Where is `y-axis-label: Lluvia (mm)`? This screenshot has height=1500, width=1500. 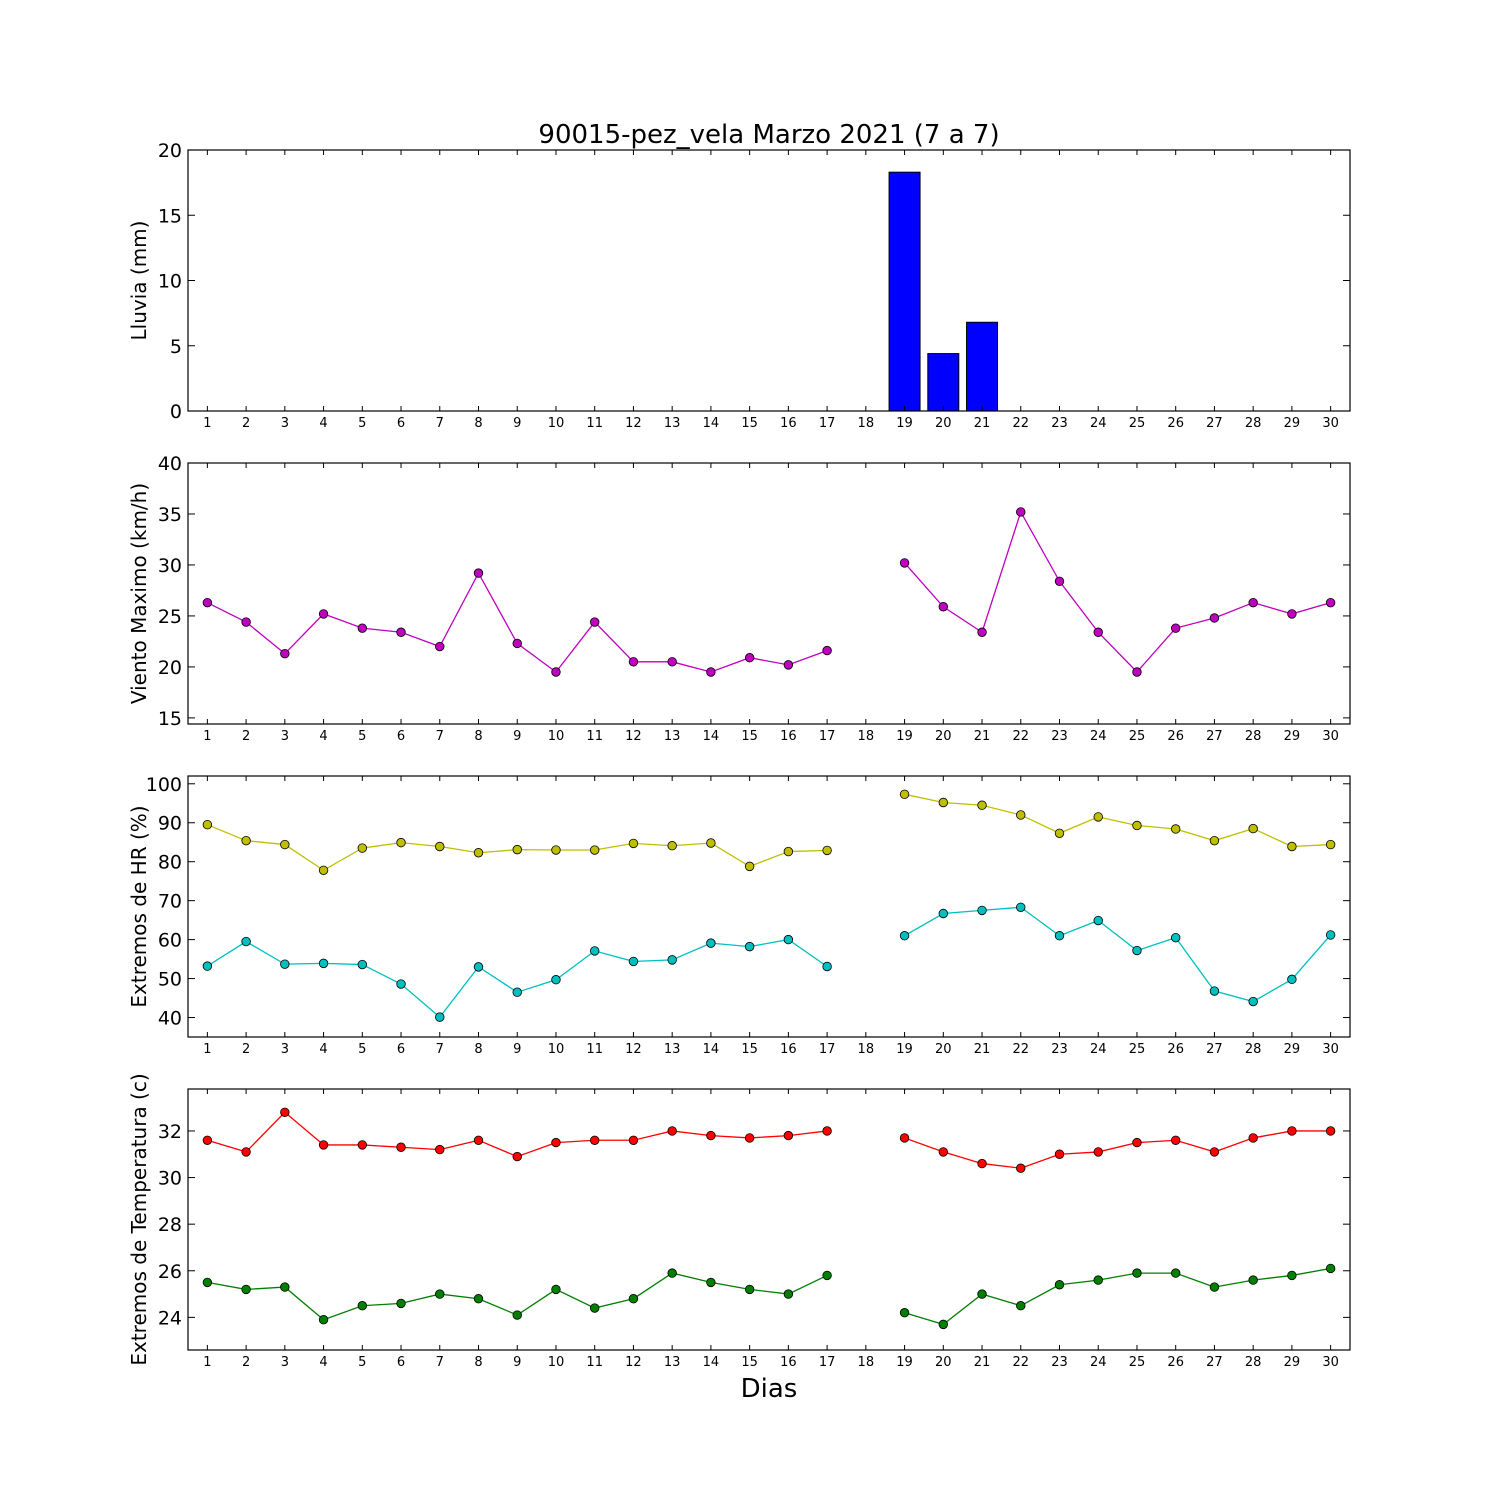
y-axis-label: Lluvia (mm) is located at coordinates (139, 281).